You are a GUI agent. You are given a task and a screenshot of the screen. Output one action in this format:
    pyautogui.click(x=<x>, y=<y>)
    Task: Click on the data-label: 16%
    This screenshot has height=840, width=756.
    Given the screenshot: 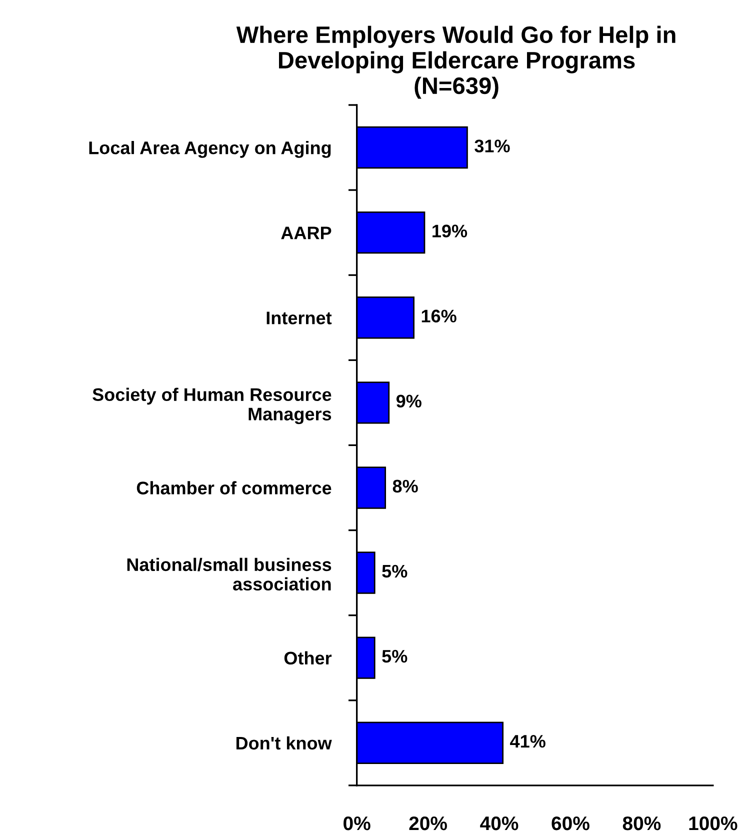 What is the action you would take?
    pyautogui.click(x=439, y=316)
    